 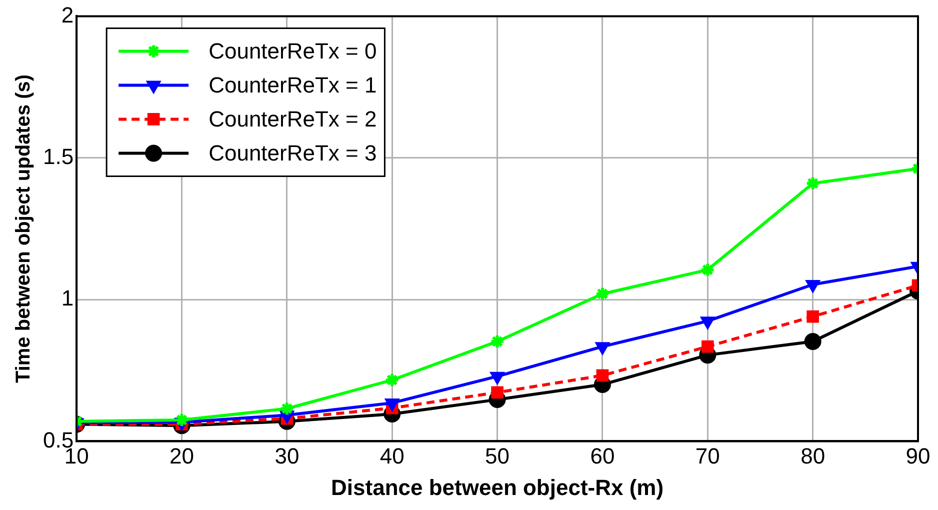 What do you see at coordinates (918, 455) in the screenshot?
I see `x-tick-label: 90` at bounding box center [918, 455].